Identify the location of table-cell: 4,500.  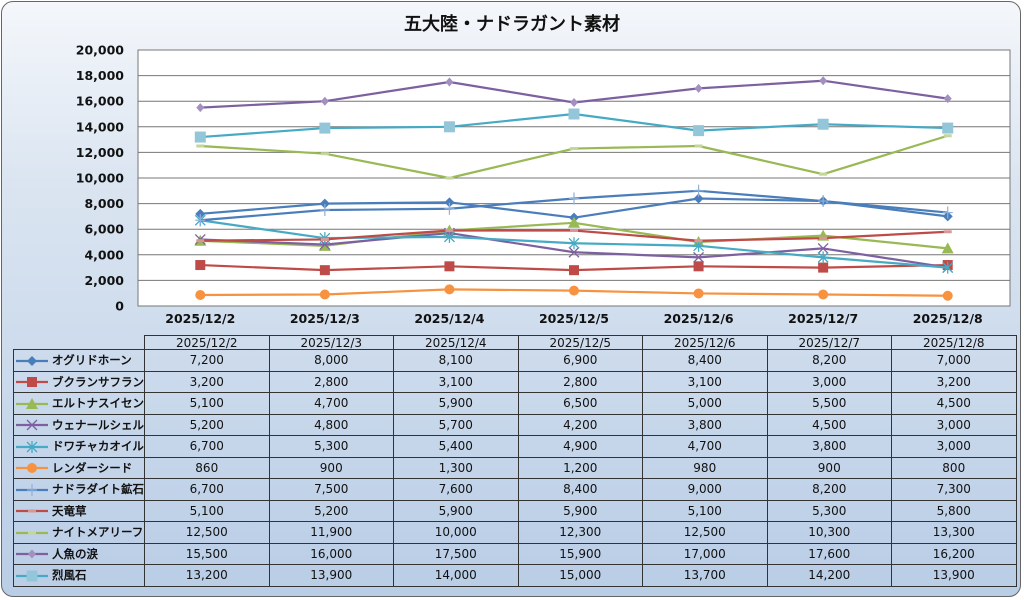
(954, 403).